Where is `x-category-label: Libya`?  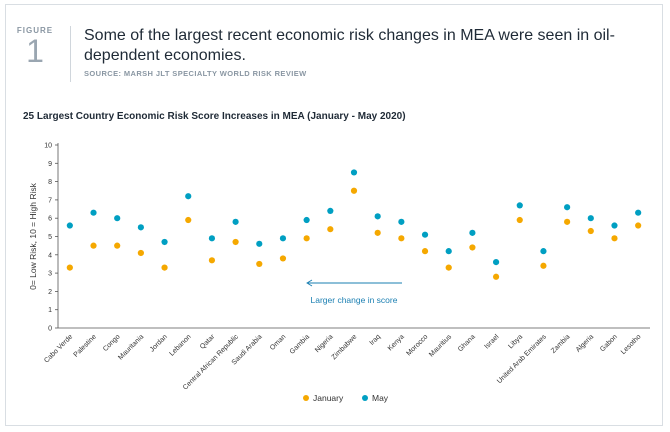 x-category-label: Libya is located at coordinates (515, 341).